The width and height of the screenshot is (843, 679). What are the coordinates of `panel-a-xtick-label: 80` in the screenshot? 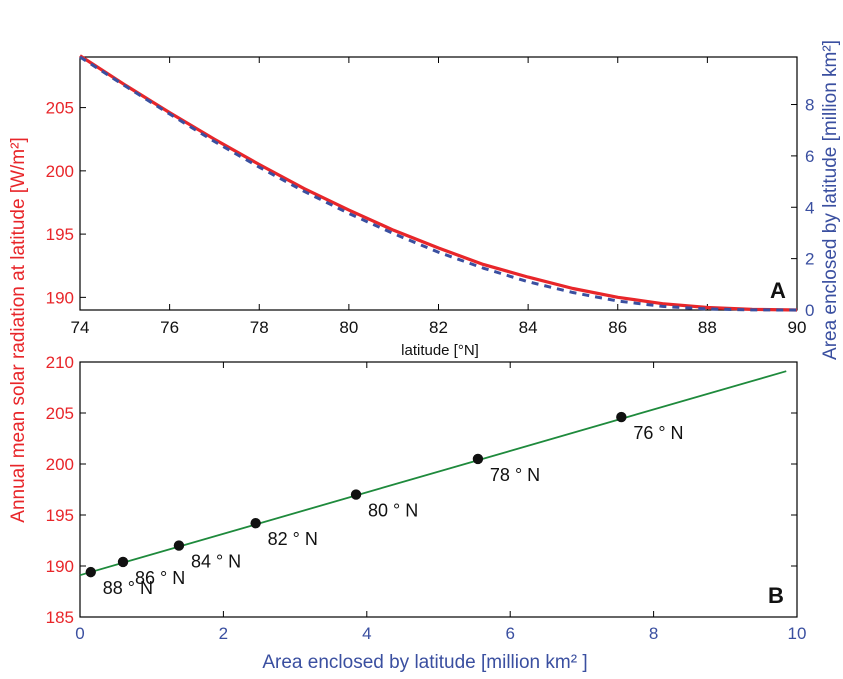 It's located at (348, 327).